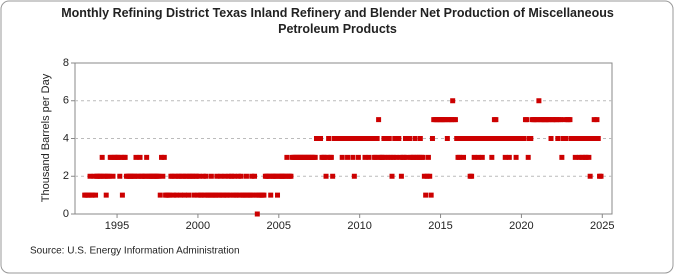 Image resolution: width=675 pixels, height=275 pixels. Describe the element at coordinates (440, 226) in the screenshot. I see `x-tick-label: 2015` at that location.